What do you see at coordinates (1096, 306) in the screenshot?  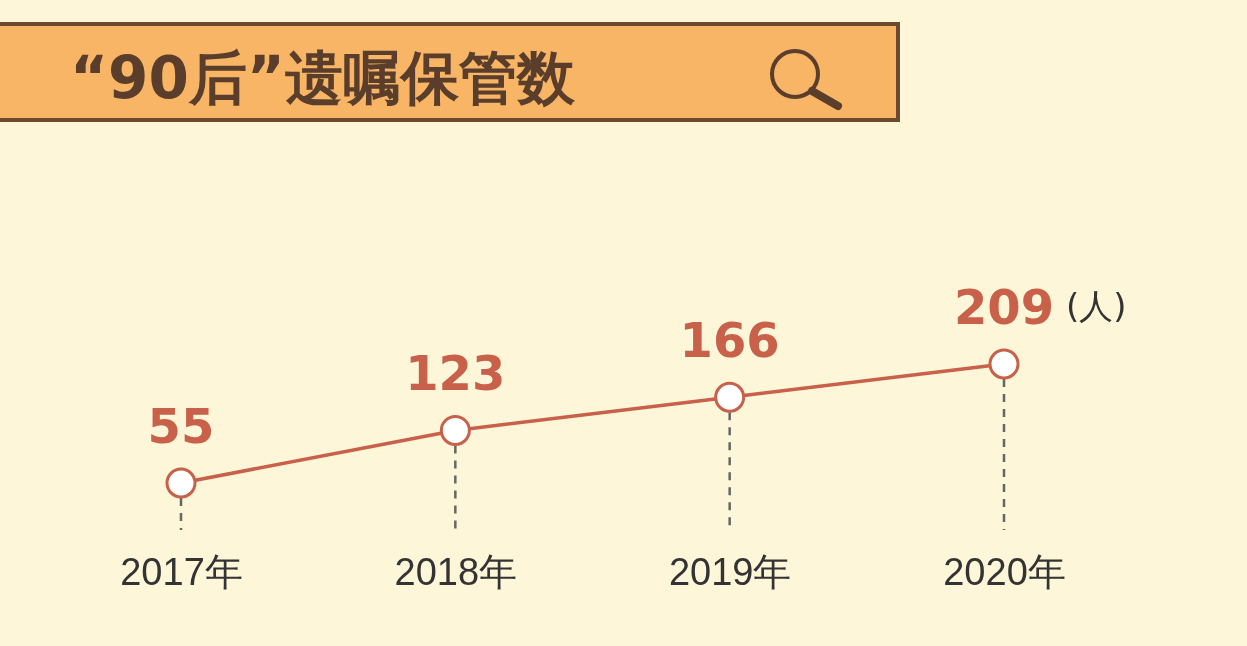 I see `text: (人)` at bounding box center [1096, 306].